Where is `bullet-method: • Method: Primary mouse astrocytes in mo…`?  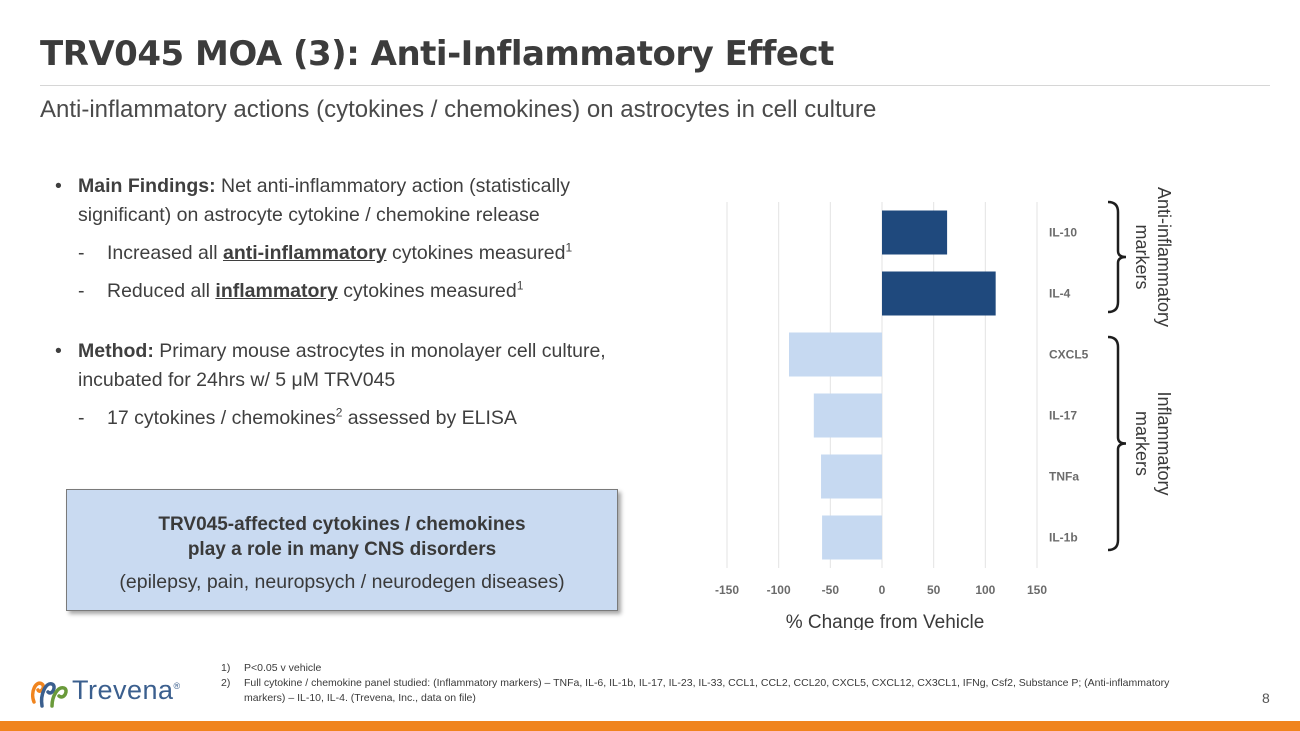
bullet-method: • Method: Primary mouse astrocytes in mo… is located at coordinates (355, 366).